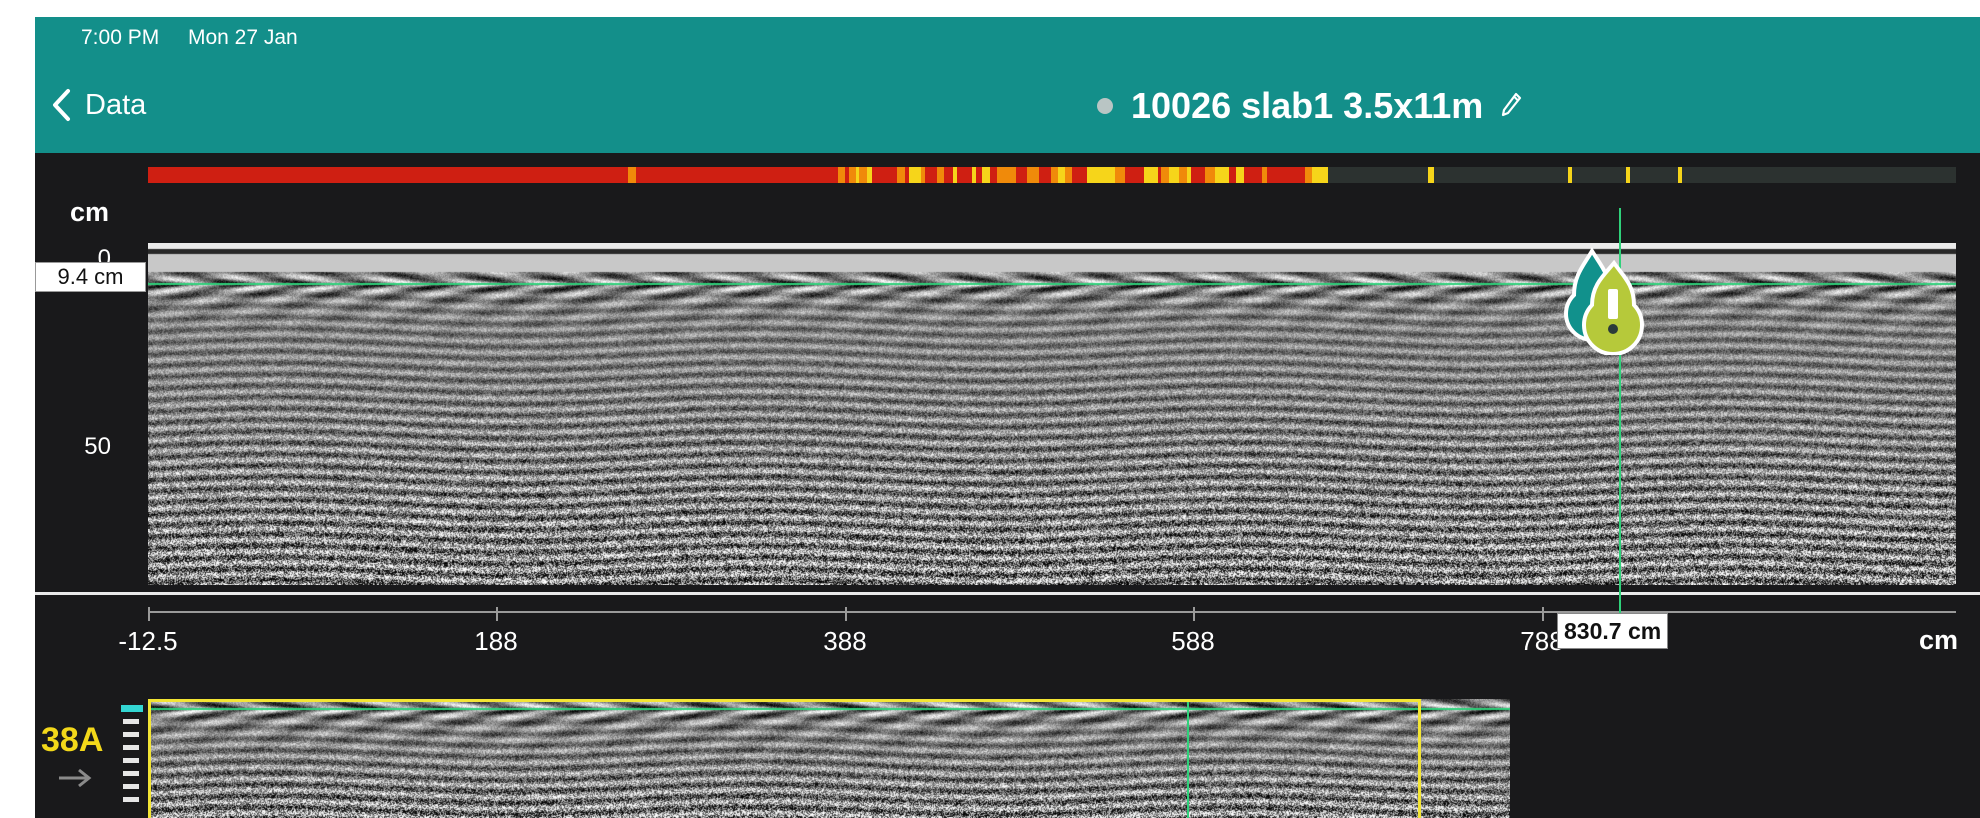 The image size is (1980, 818). Describe the element at coordinates (90, 212) in the screenshot. I see `depth-unit-label: cm` at that location.